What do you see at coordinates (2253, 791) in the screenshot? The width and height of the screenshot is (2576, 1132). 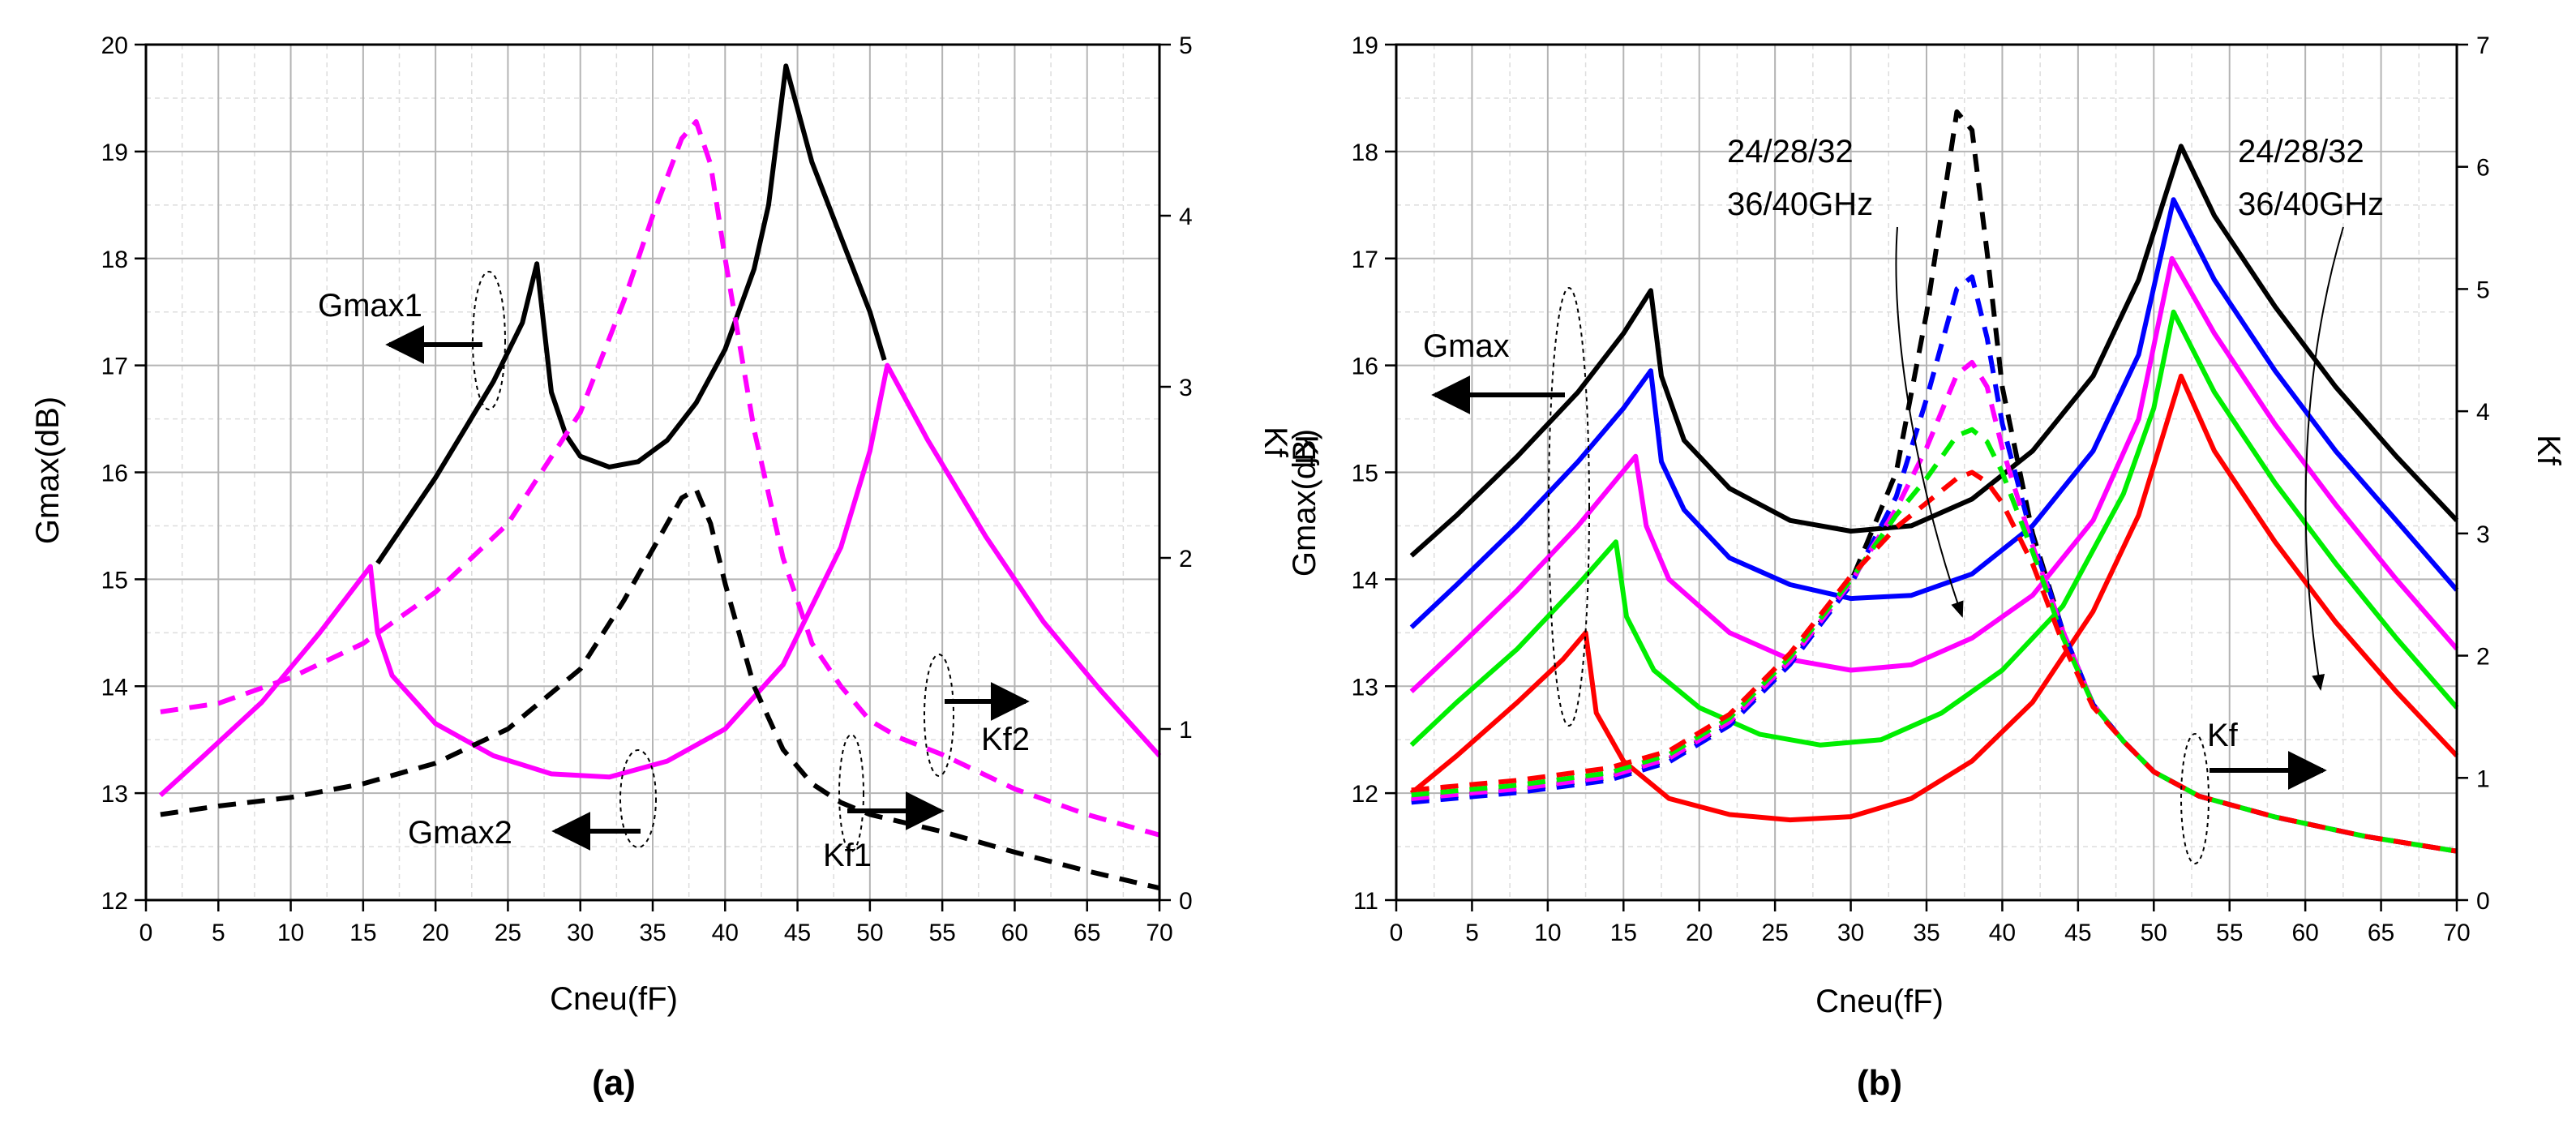 I see `annotation-kf: Kf` at bounding box center [2253, 791].